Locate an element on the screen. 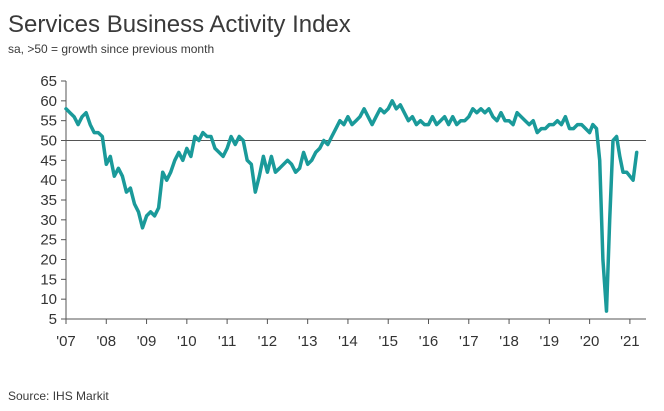 The width and height of the screenshot is (664, 411). y-tick-label: 25 is located at coordinates (48, 240).